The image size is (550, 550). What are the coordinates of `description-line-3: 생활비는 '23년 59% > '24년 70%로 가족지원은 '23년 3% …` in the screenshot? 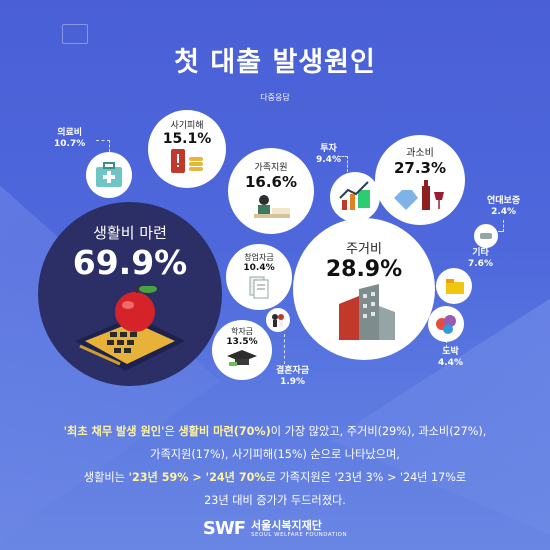 It's located at (275, 477).